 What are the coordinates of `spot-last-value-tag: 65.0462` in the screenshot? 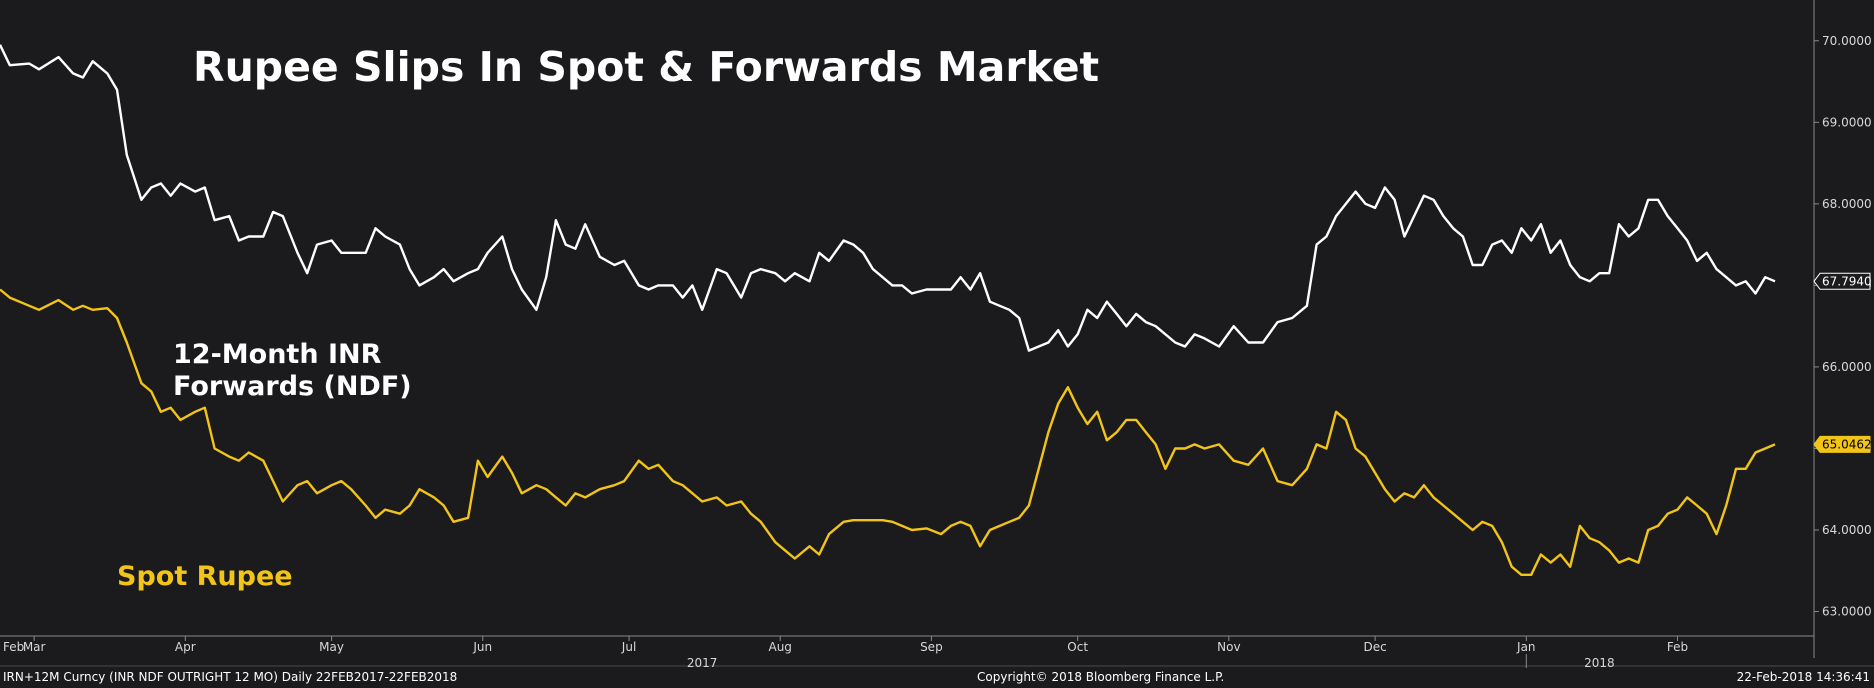 It's located at (1842, 444).